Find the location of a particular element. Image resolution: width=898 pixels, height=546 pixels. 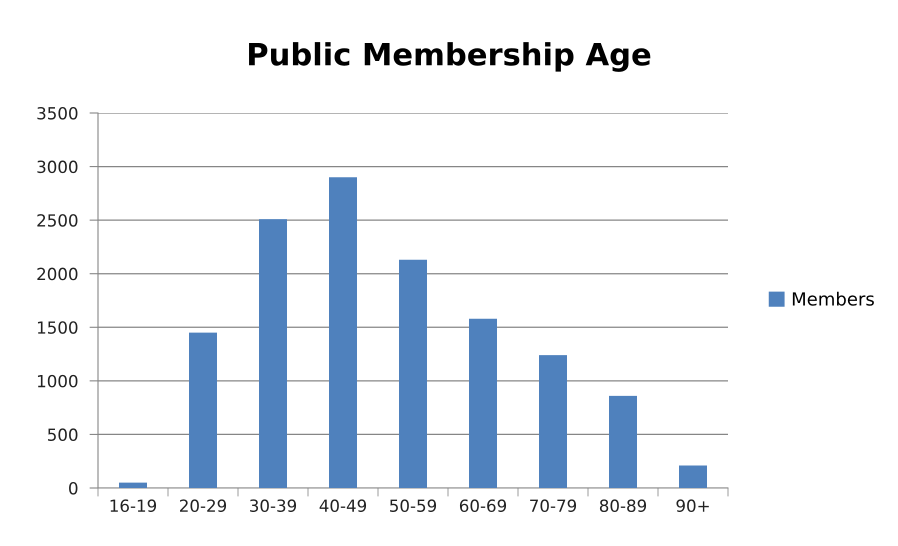

x-tick-label: 40-49 is located at coordinates (343, 505).